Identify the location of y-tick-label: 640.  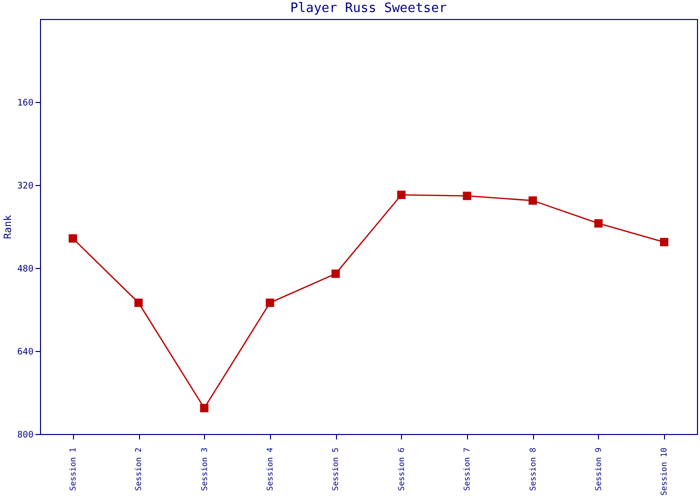
(25, 353).